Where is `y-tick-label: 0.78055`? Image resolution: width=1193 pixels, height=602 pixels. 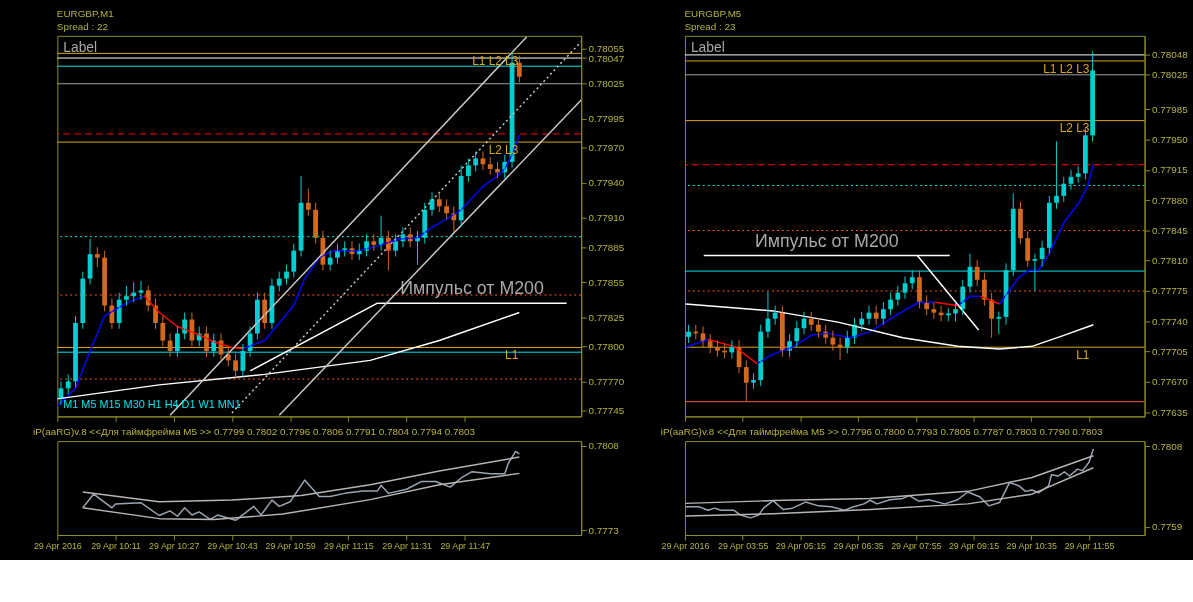
y-tick-label: 0.78055 is located at coordinates (606, 49).